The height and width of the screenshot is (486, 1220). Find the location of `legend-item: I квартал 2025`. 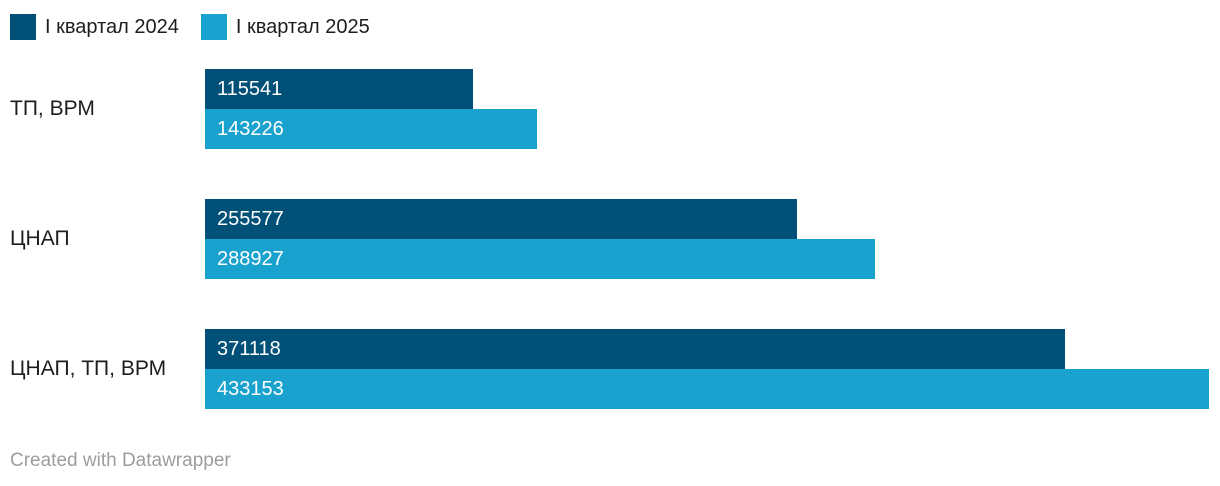

legend-item: I квартал 2025 is located at coordinates (285, 27).